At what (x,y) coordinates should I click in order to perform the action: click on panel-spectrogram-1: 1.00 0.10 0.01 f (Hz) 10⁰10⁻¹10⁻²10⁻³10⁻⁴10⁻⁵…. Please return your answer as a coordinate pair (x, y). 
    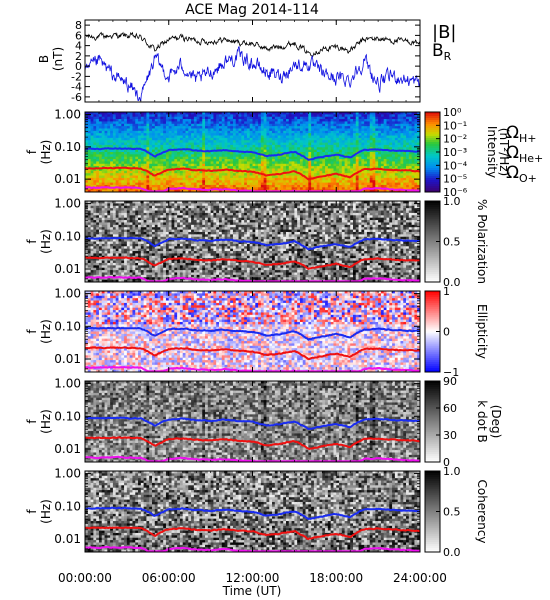
    Looking at the image, I should click on (284, 152).